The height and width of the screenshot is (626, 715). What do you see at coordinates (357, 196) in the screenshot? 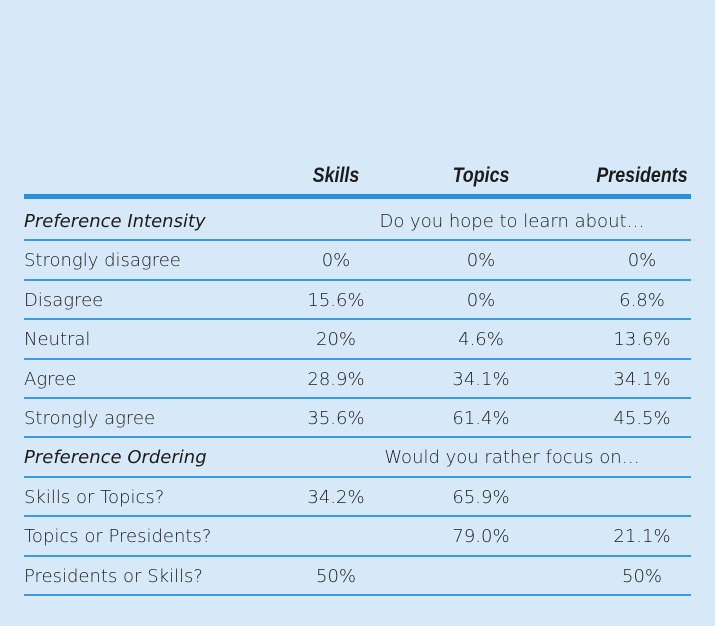
I see `header-rule` at bounding box center [357, 196].